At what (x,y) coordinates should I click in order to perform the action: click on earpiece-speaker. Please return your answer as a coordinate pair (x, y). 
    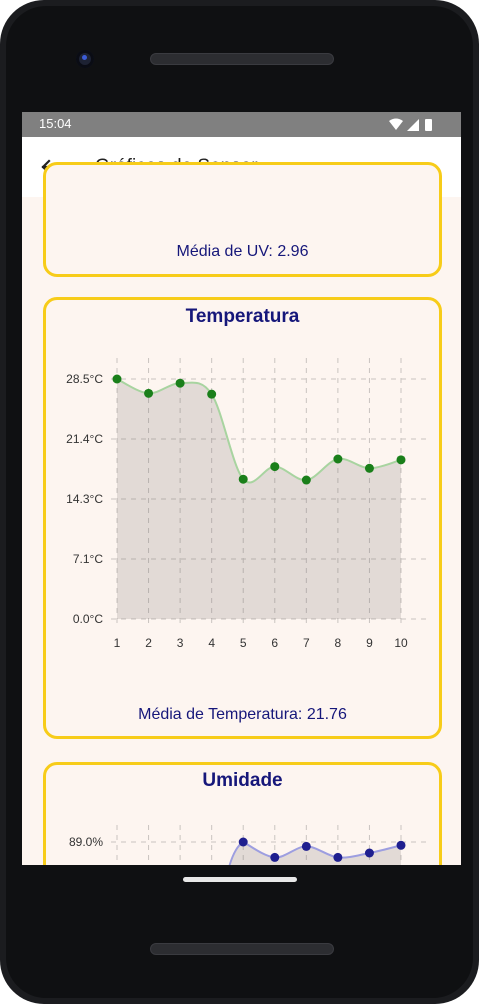
    Looking at the image, I should click on (242, 59).